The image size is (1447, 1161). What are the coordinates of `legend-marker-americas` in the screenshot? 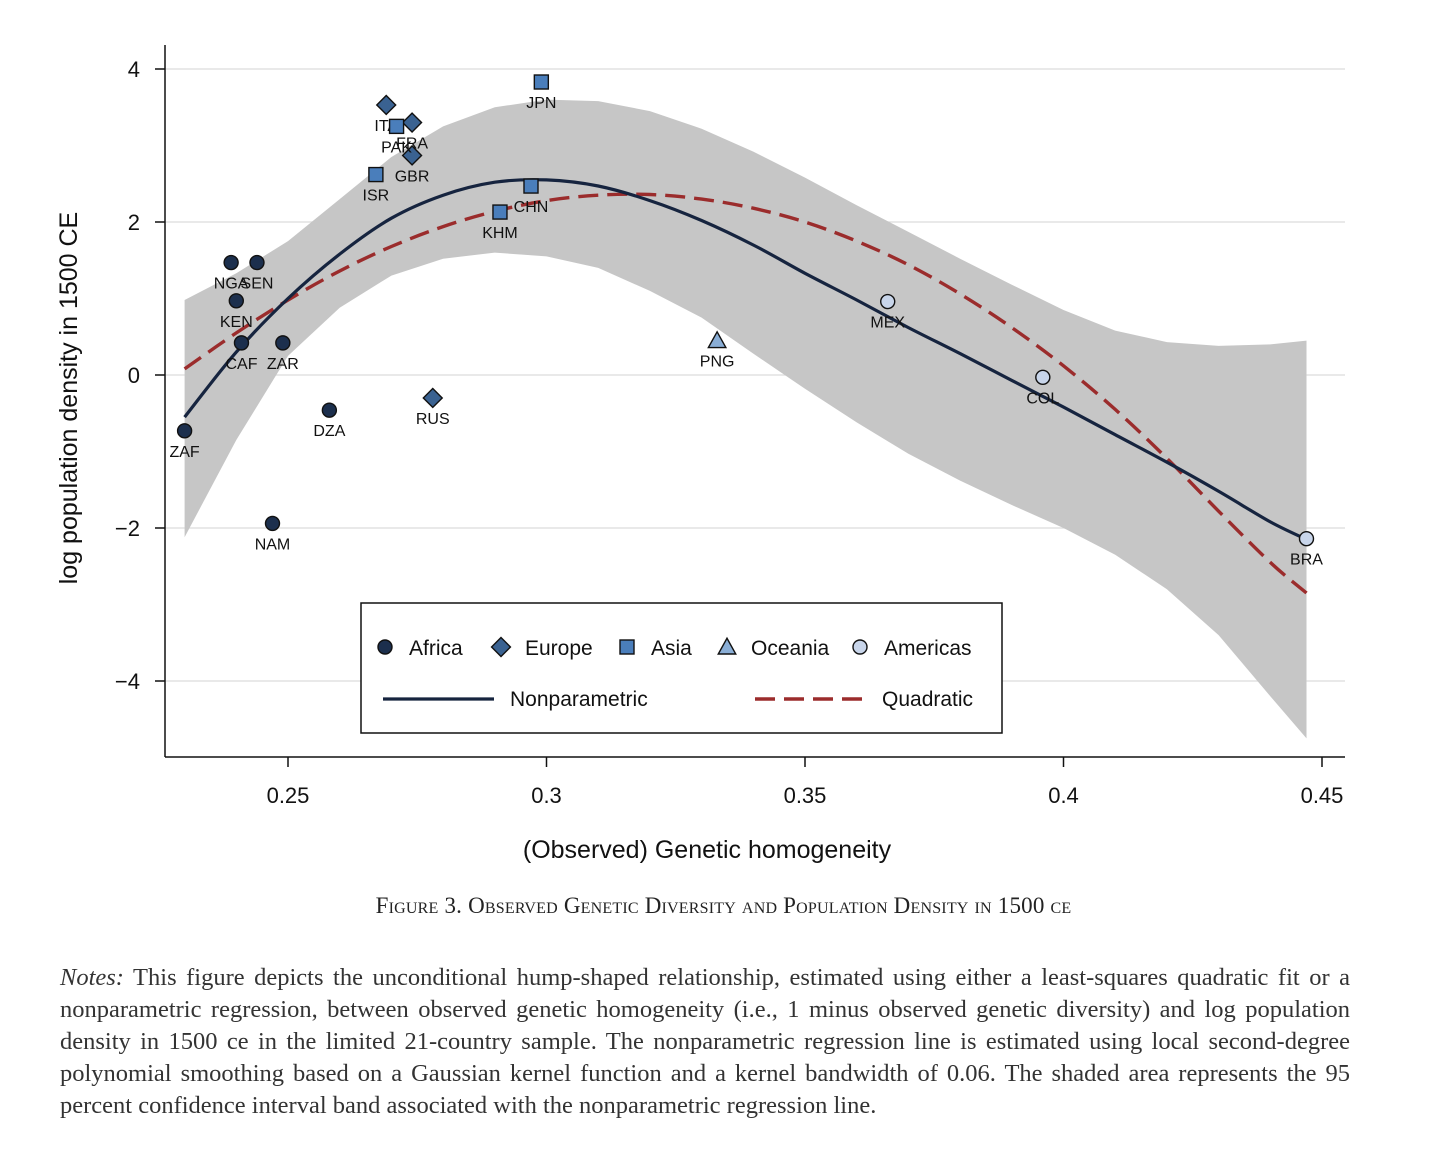 It's located at (860, 647).